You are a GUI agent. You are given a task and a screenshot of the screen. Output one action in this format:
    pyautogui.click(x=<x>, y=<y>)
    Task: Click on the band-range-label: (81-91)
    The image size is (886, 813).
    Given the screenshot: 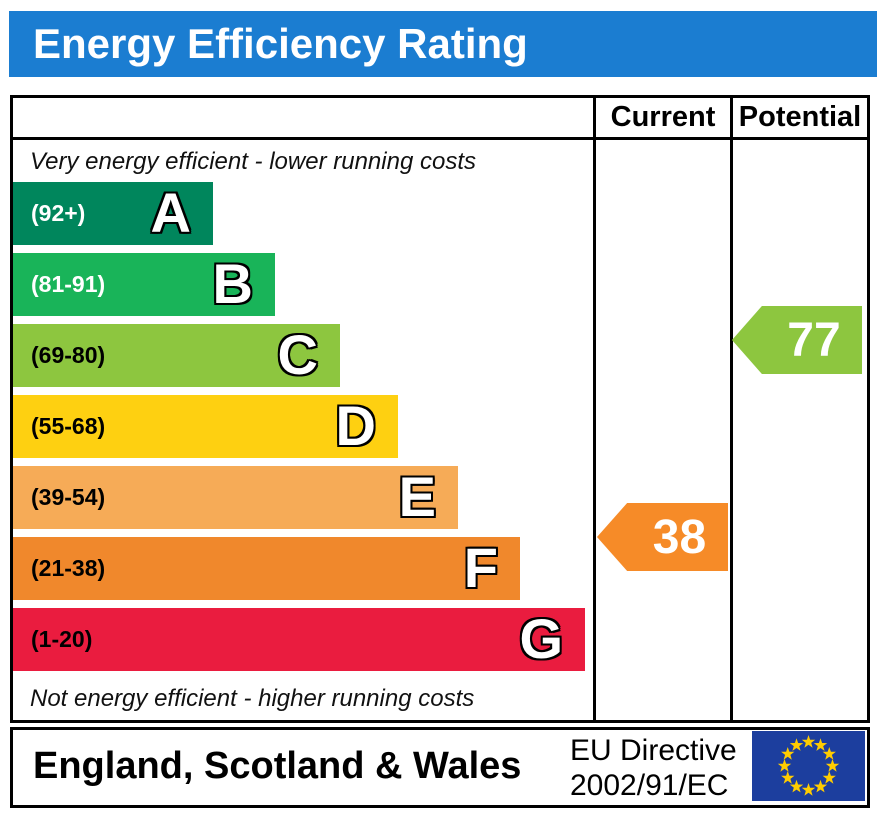 What is the action you would take?
    pyautogui.click(x=68, y=284)
    